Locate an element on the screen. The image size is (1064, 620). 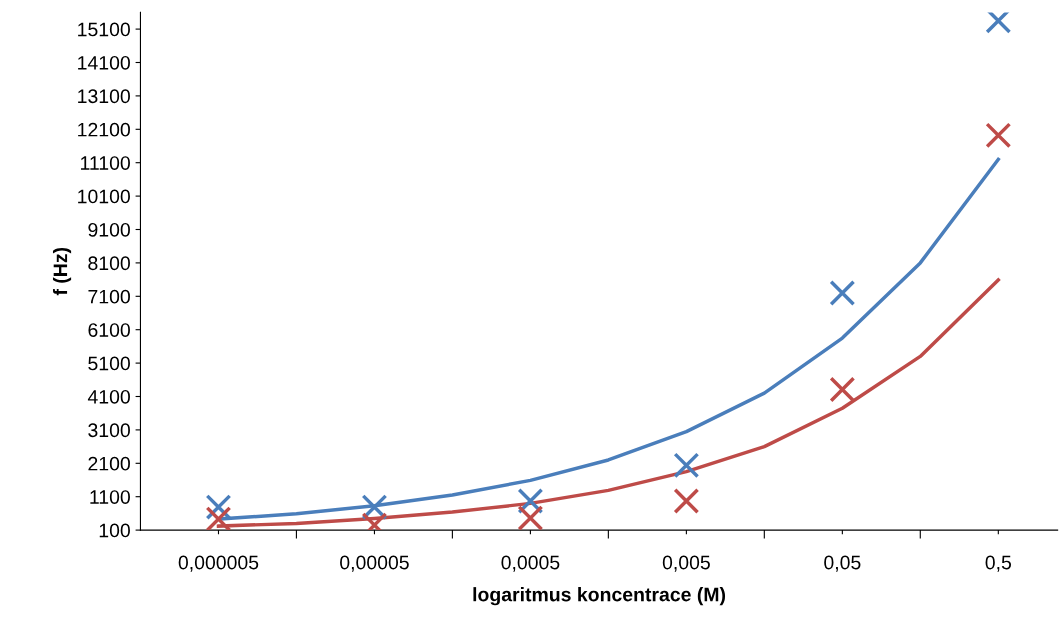
x-tick-label: 0,00005 is located at coordinates (374, 563).